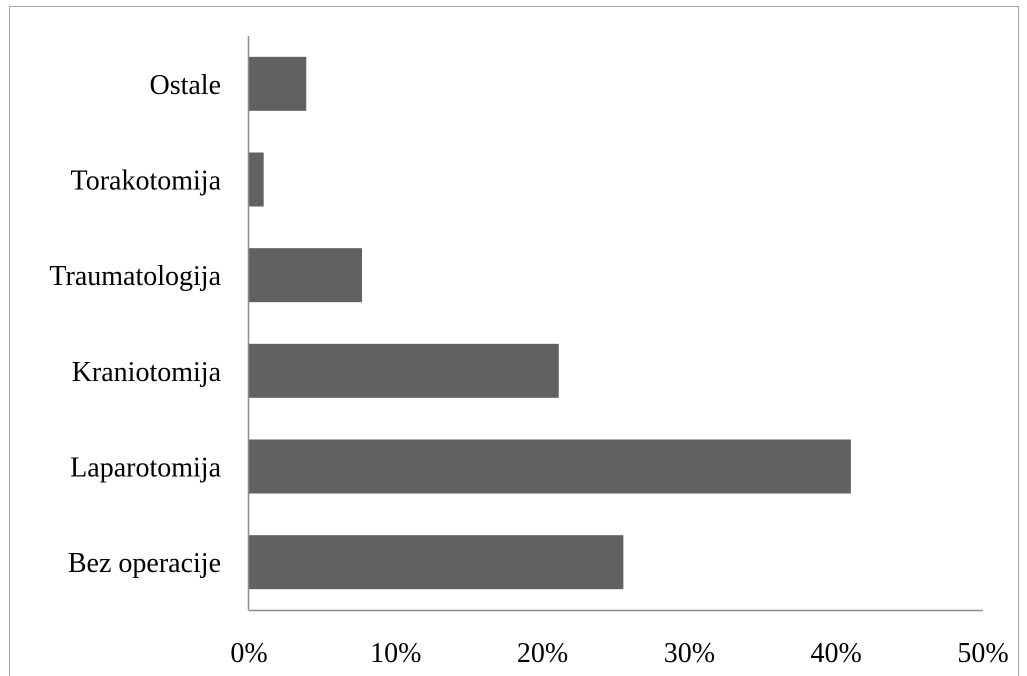 The height and width of the screenshot is (676, 1027). What do you see at coordinates (689, 653) in the screenshot?
I see `x-tick-label: 30%` at bounding box center [689, 653].